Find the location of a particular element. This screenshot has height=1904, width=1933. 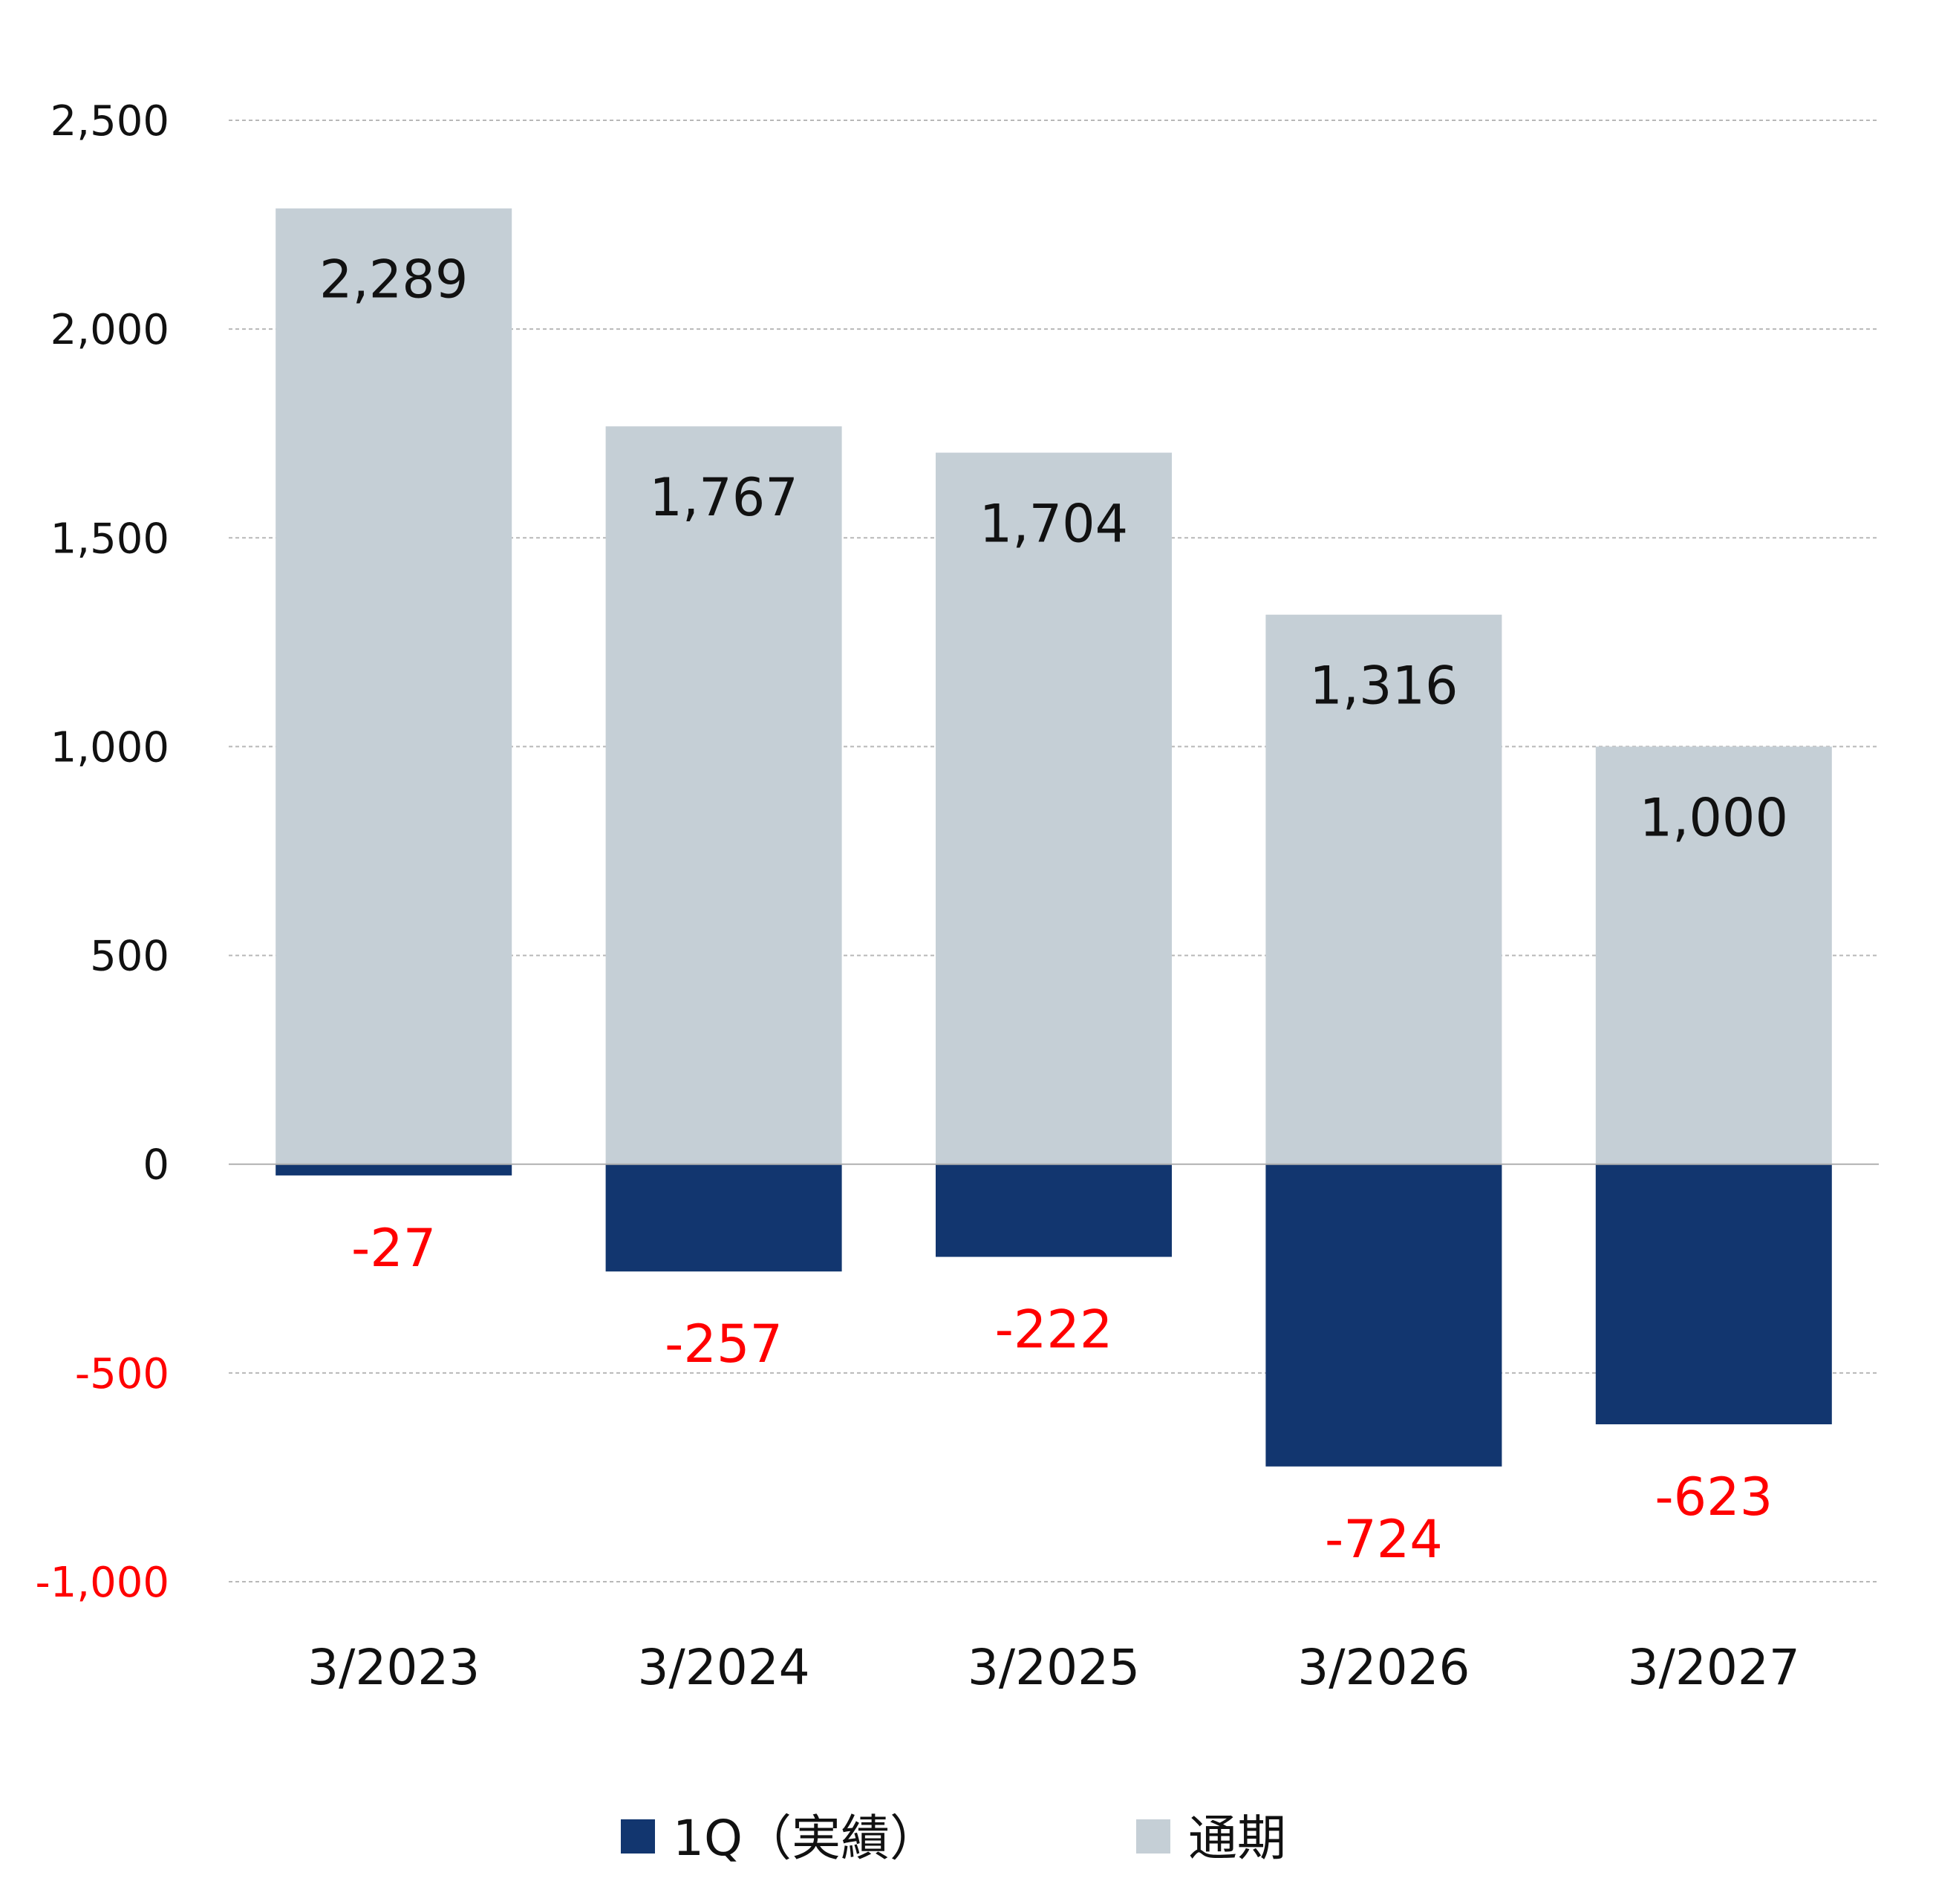

data-label-1q-actual: -27 is located at coordinates (393, 1249).